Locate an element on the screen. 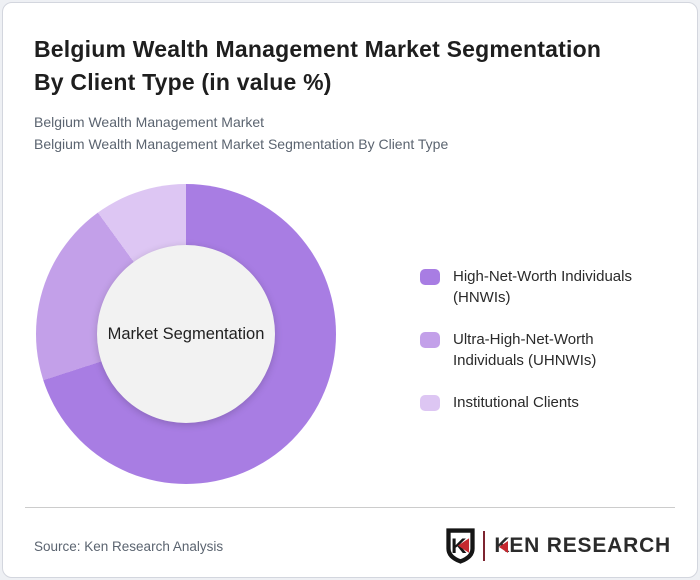  legend-item-hnwi: High-Net-Worth Individuals (HNWIs) is located at coordinates (526, 287).